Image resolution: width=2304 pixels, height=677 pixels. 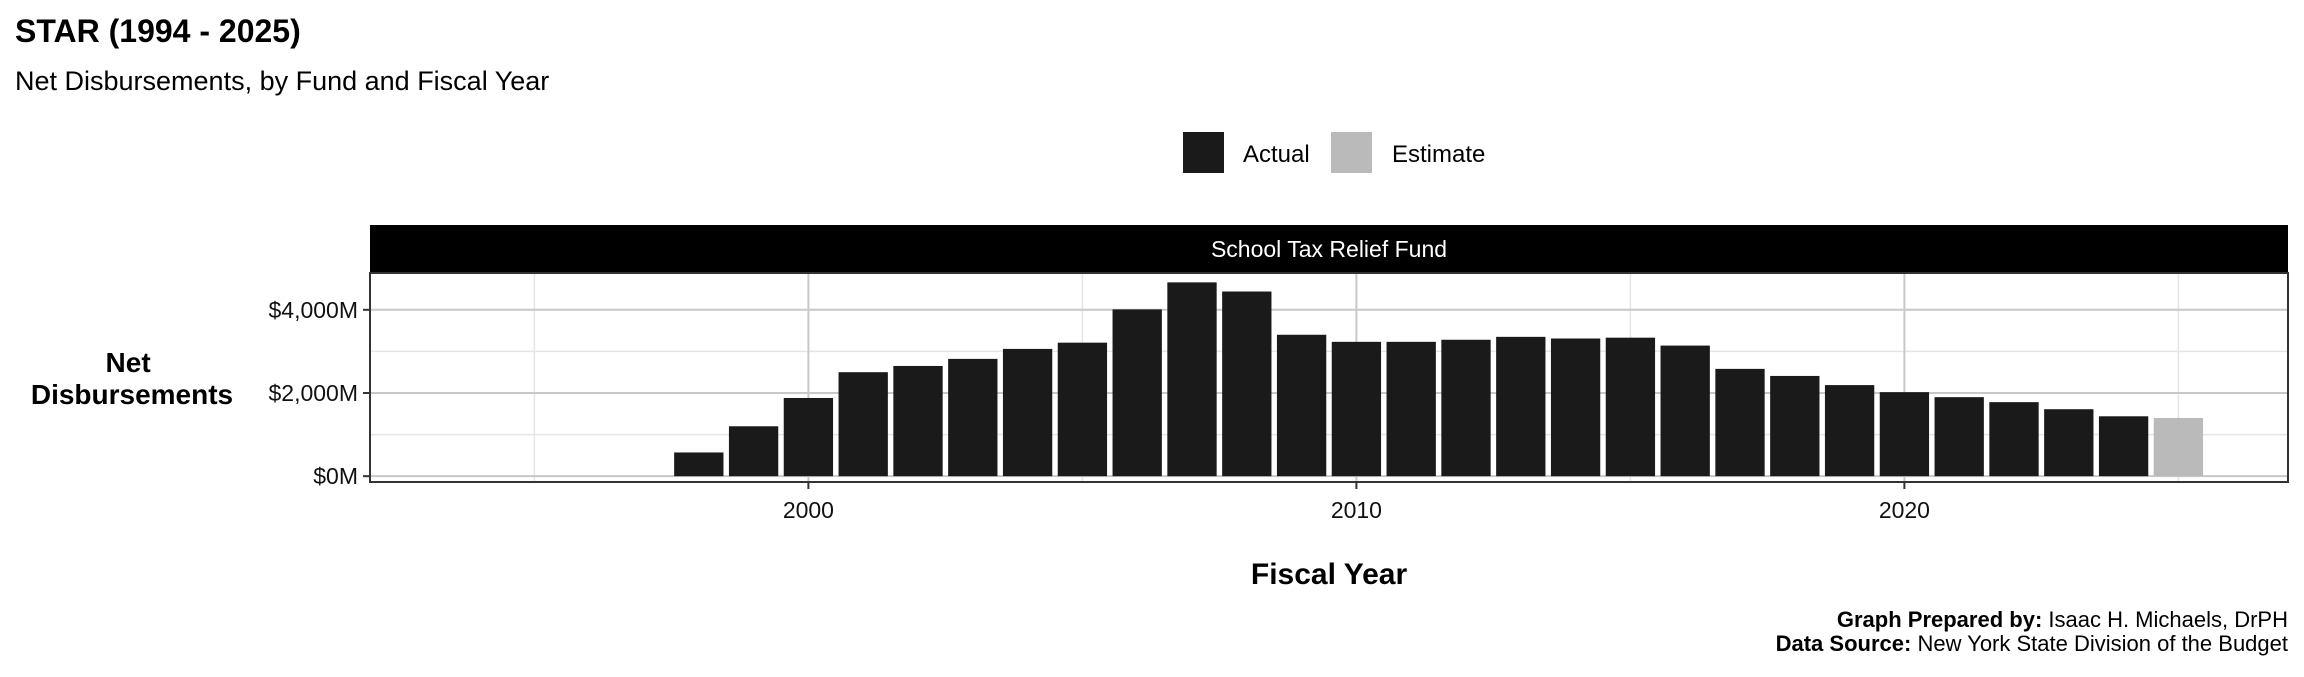 I want to click on bar-2015, so click(x=1630, y=407).